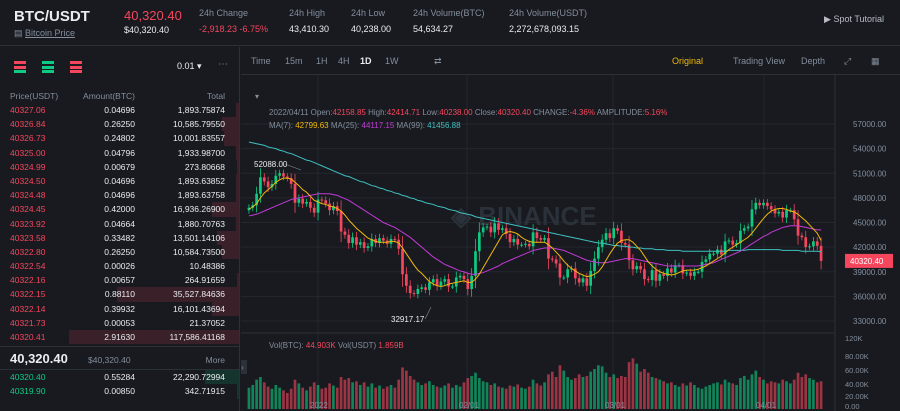 The image size is (900, 411). Describe the element at coordinates (119, 308) in the screenshot. I see `ask-row: 40322.14 0.39932 16,101.43694` at that location.